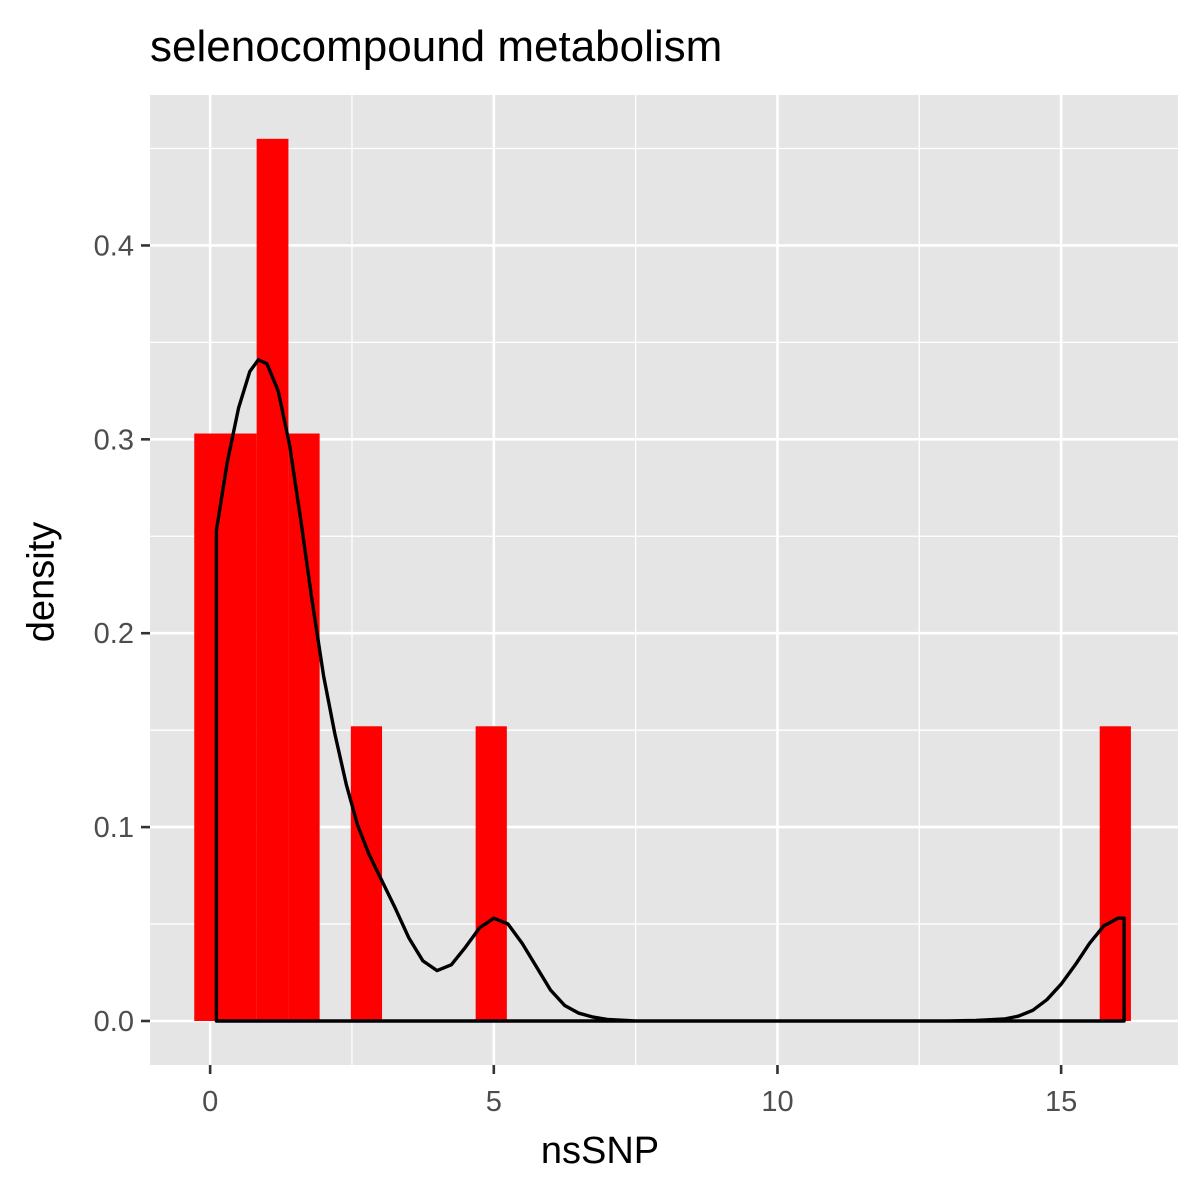 The image size is (1200, 1200). What do you see at coordinates (210, 1102) in the screenshot?
I see `x-tick-label: 0` at bounding box center [210, 1102].